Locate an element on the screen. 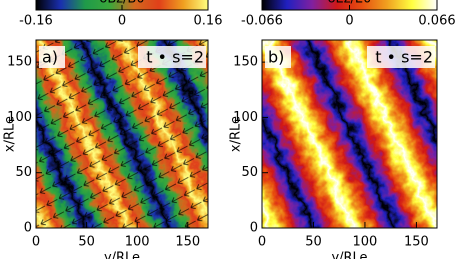 The width and height of the screenshot is (469, 259). panel-label: b) is located at coordinates (276, 57).